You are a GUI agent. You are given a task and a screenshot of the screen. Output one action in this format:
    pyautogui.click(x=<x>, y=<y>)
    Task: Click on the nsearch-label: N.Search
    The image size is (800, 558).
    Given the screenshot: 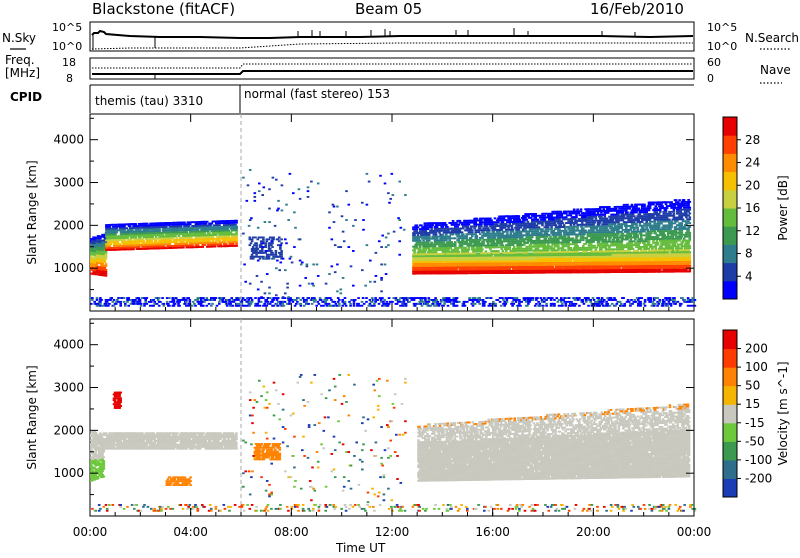 What is the action you would take?
    pyautogui.click(x=772, y=38)
    